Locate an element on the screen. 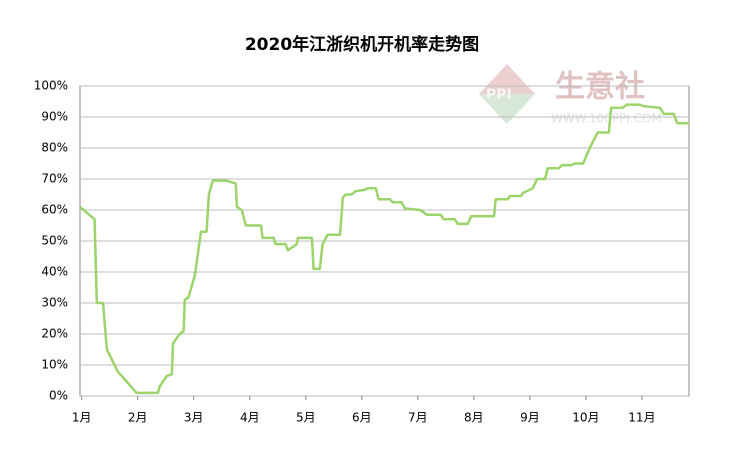  x-tick-label: 6月 is located at coordinates (362, 418).